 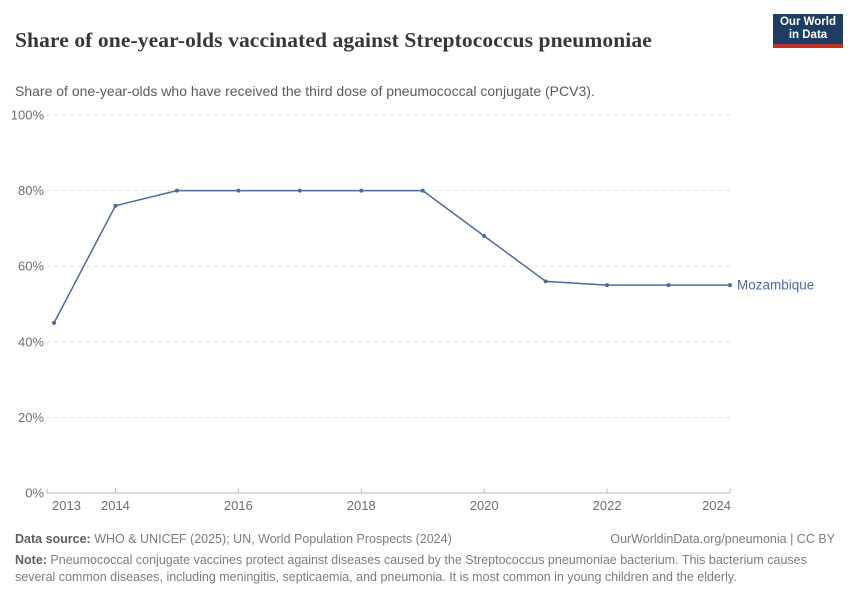 I want to click on data-source-label: Data source:, so click(x=53, y=539).